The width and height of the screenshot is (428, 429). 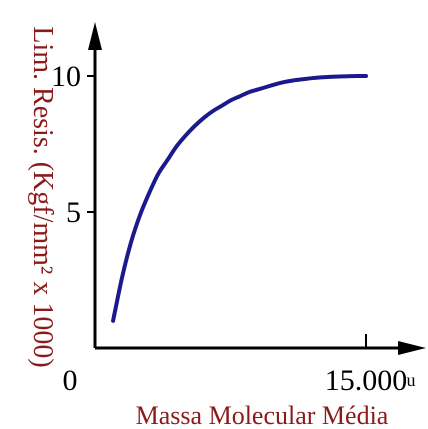 I want to click on y-axis-arrow, so click(x=95, y=36).